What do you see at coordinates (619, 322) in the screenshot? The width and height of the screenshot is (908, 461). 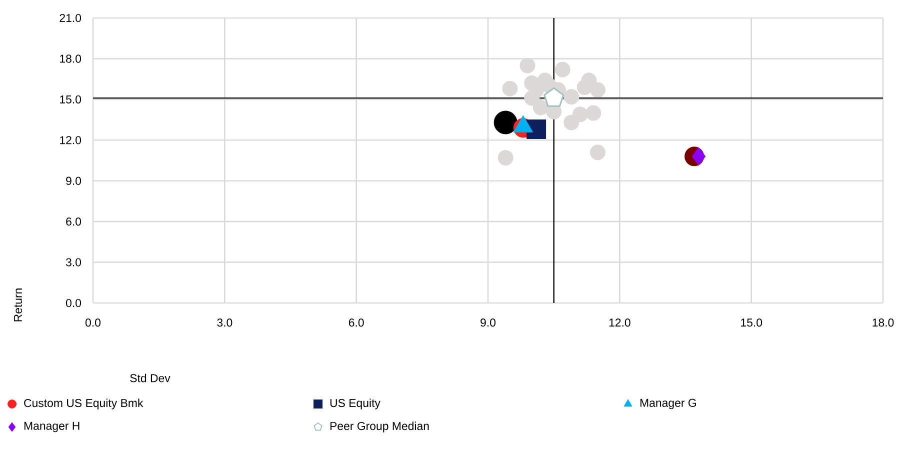 I see `x-tick-label: 12.0` at bounding box center [619, 322].